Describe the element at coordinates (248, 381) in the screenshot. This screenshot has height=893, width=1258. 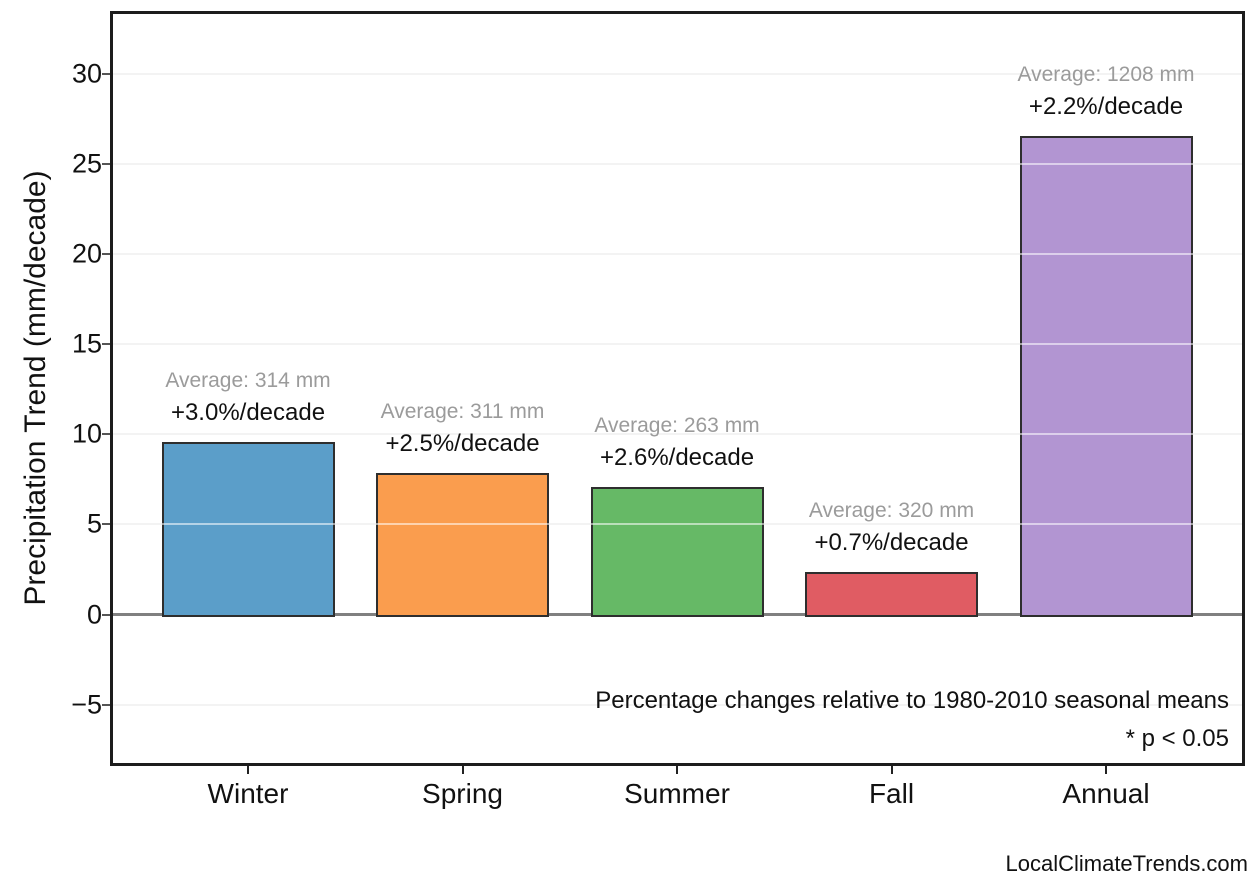
I see `bar-average-label: Average: 314 mm` at that location.